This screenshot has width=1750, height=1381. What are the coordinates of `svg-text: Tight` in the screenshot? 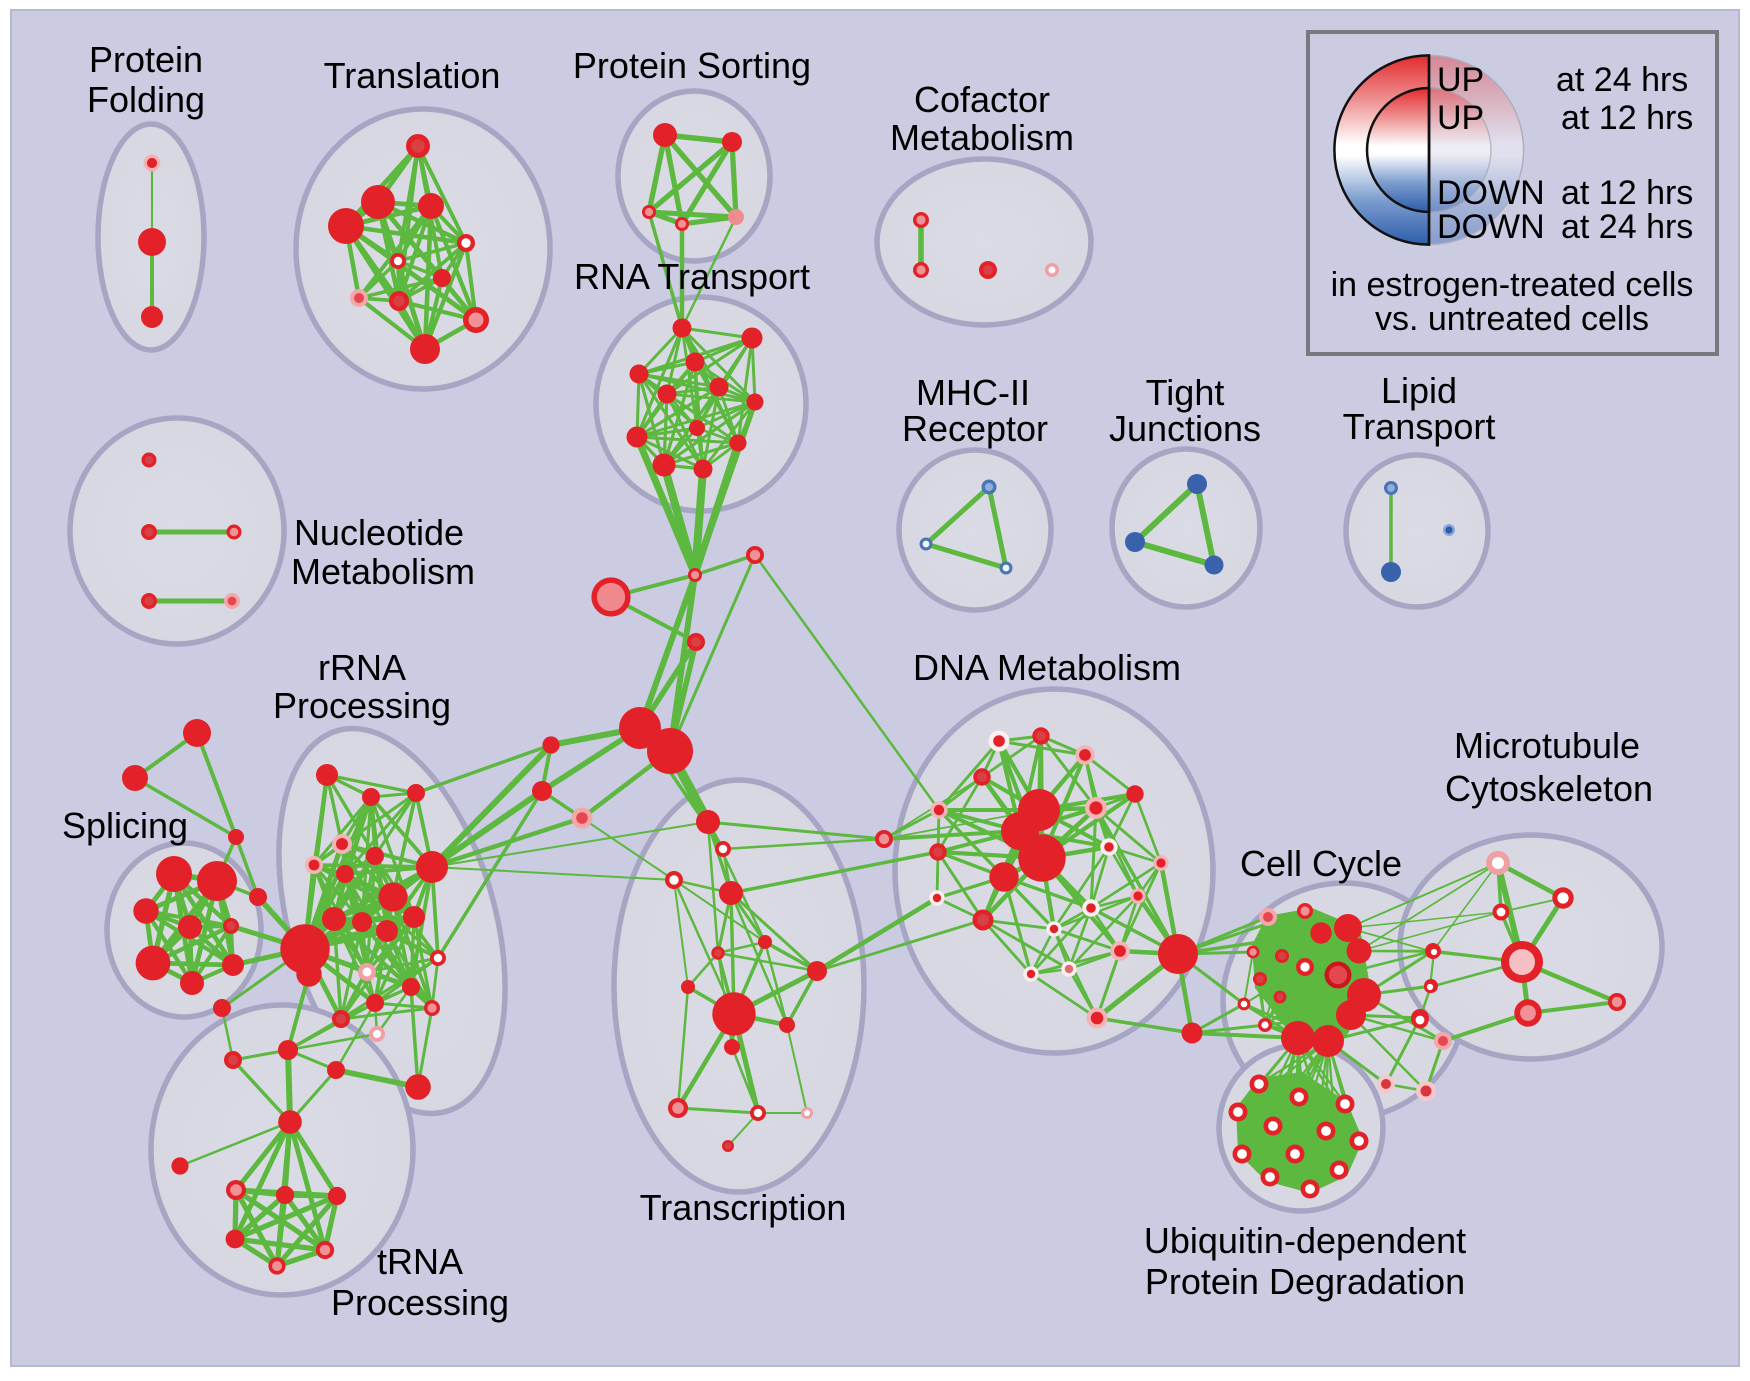 It's located at (1185, 392).